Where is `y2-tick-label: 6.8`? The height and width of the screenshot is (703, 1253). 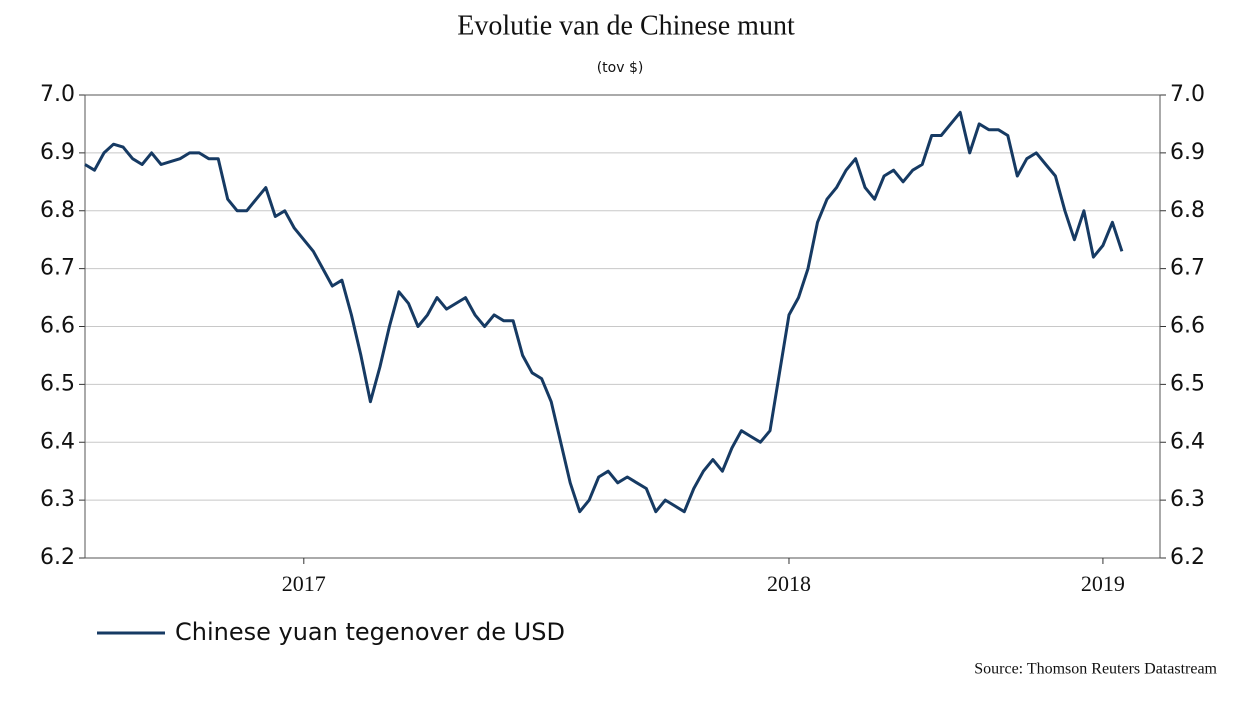 y2-tick-label: 6.8 is located at coordinates (1187, 210).